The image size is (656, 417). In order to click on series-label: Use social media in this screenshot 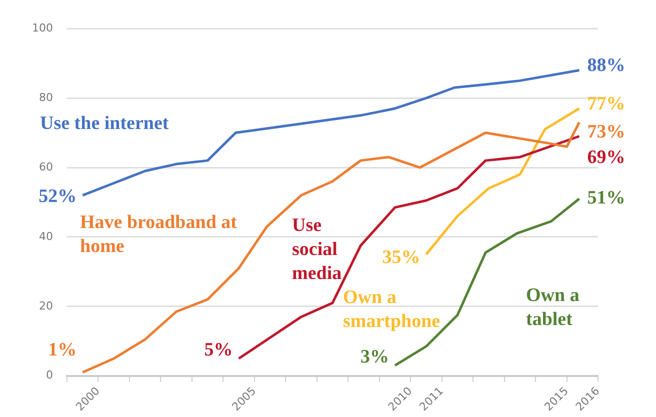, I will do `click(317, 249)`.